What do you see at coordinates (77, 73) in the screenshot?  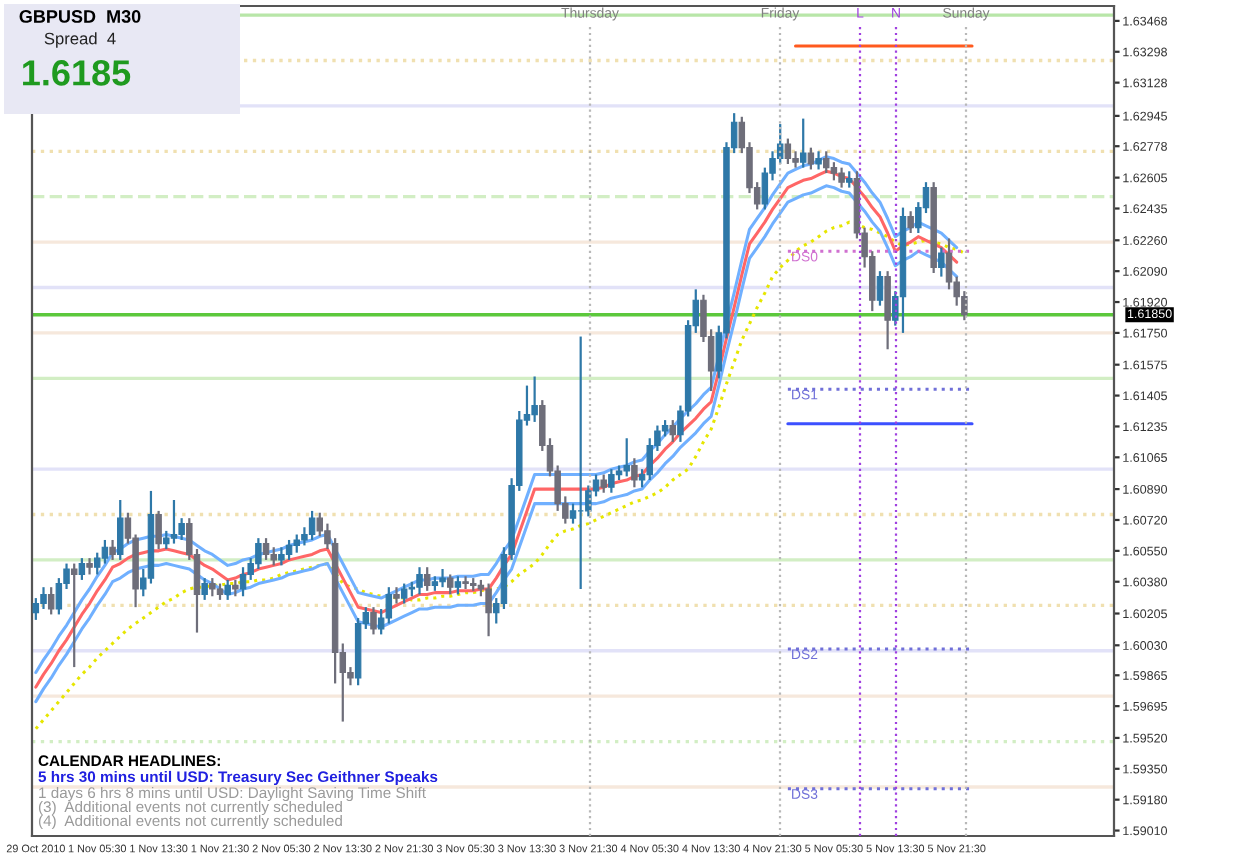 I see `annotation: 1.6185` at bounding box center [77, 73].